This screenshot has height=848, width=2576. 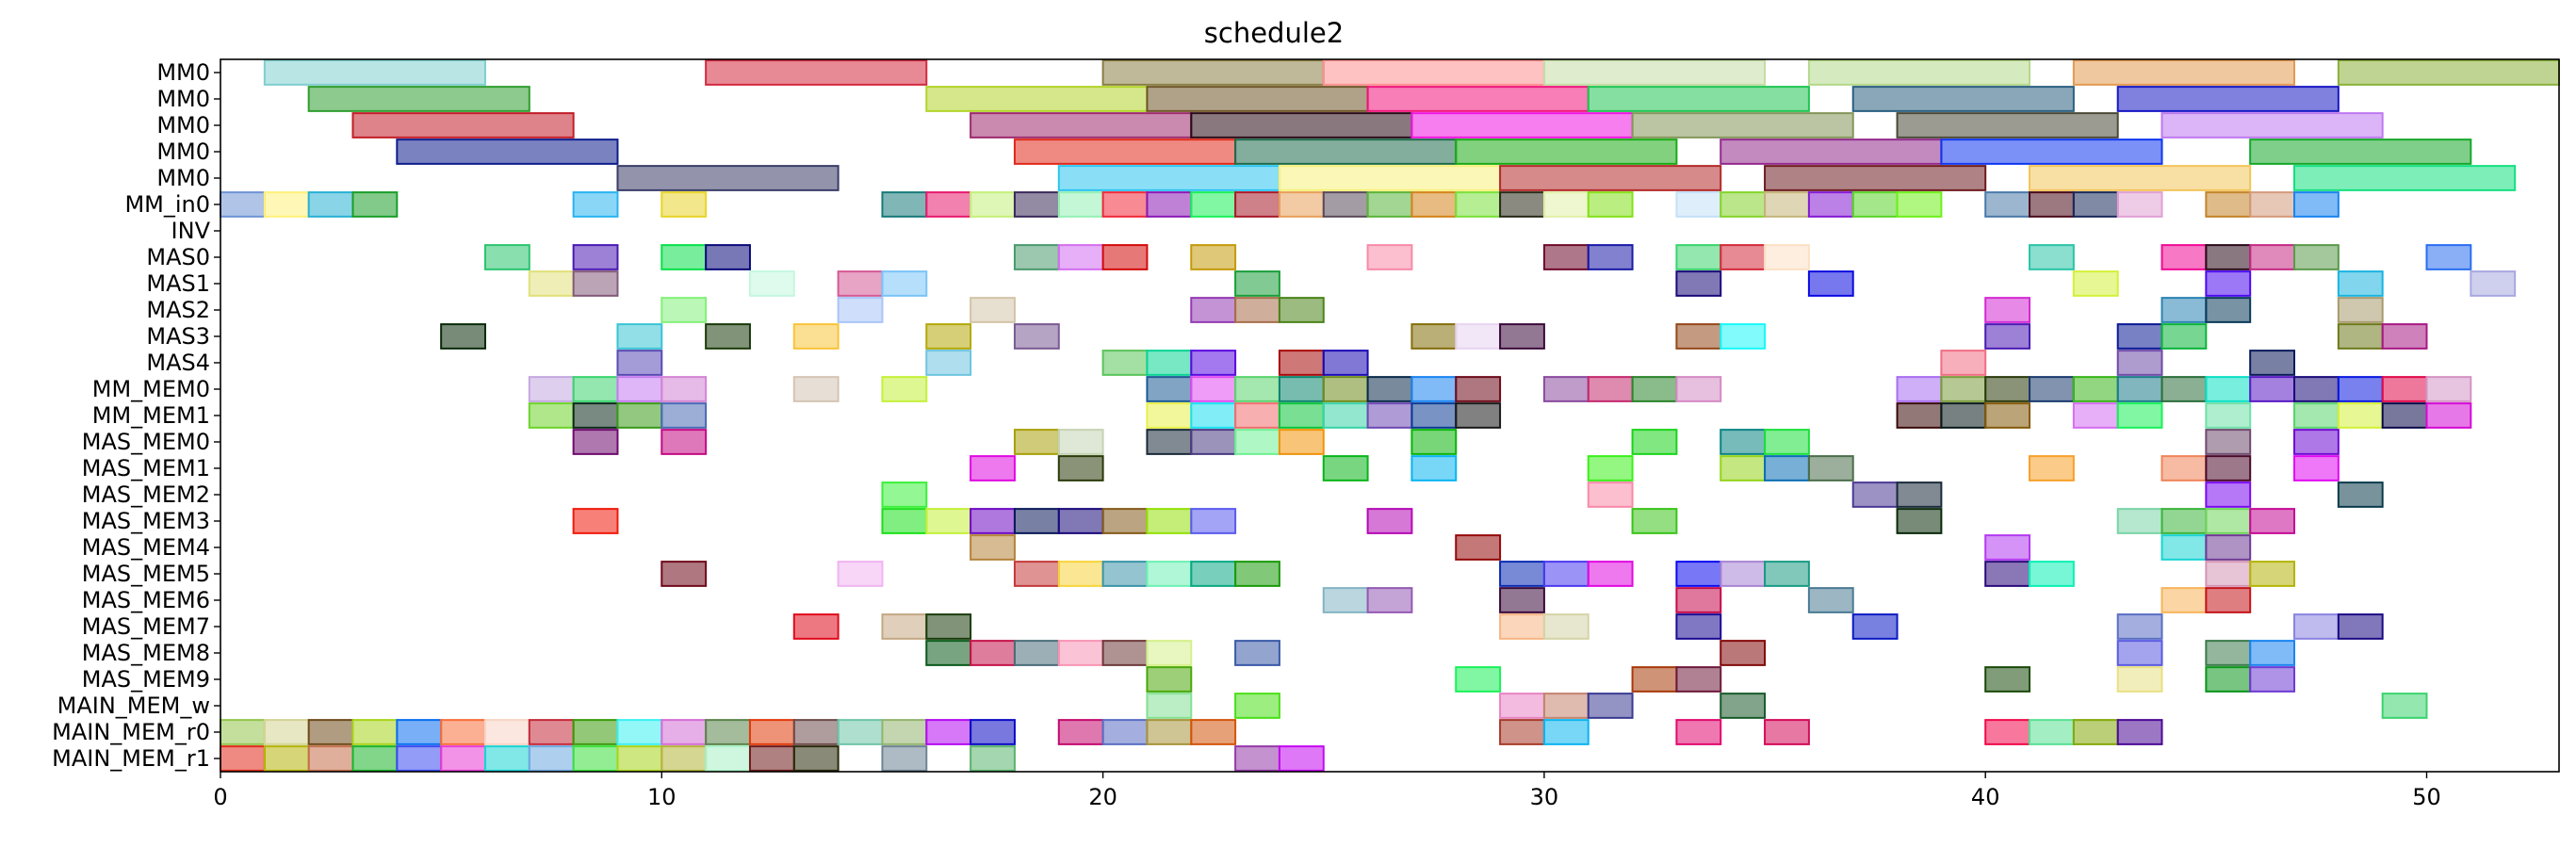 What do you see at coordinates (146, 442) in the screenshot?
I see `y-tick-label: MAS_MEM0` at bounding box center [146, 442].